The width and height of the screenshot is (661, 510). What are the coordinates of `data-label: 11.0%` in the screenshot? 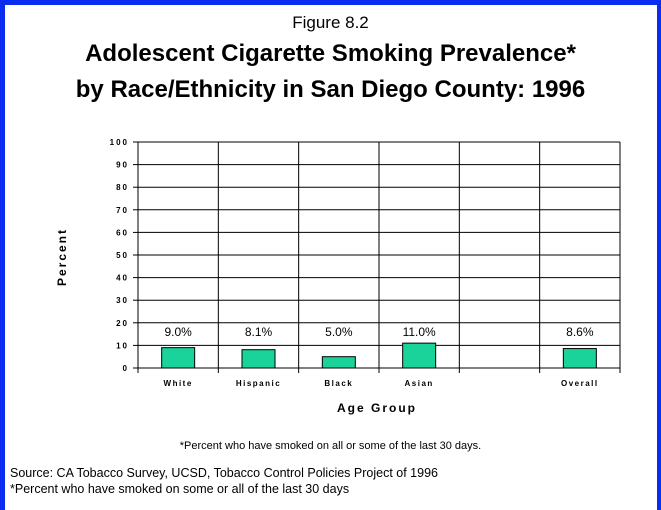 It's located at (419, 332).